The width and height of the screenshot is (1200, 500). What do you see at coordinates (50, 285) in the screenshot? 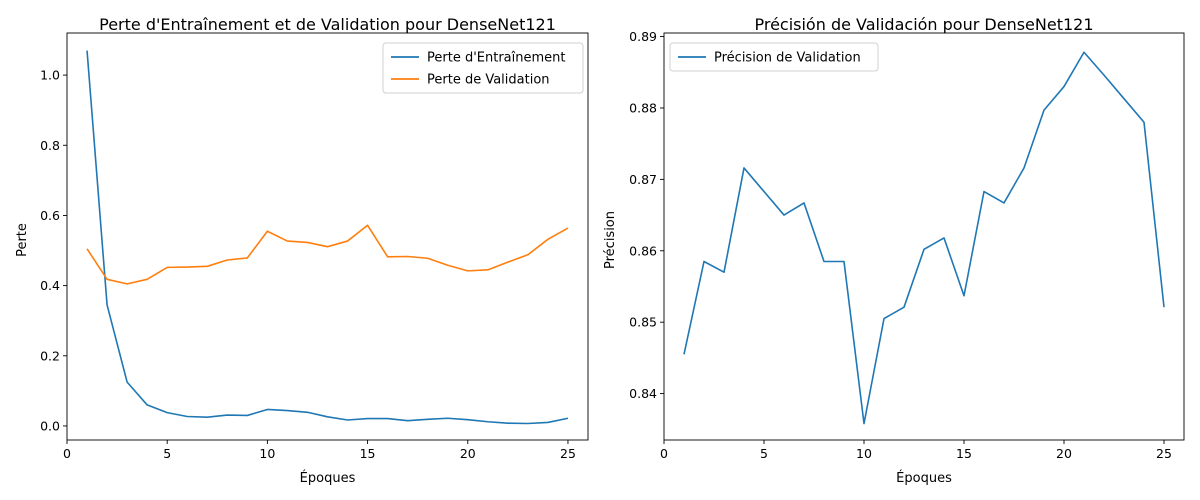
I see `y-tick-label: 0.4` at bounding box center [50, 285].